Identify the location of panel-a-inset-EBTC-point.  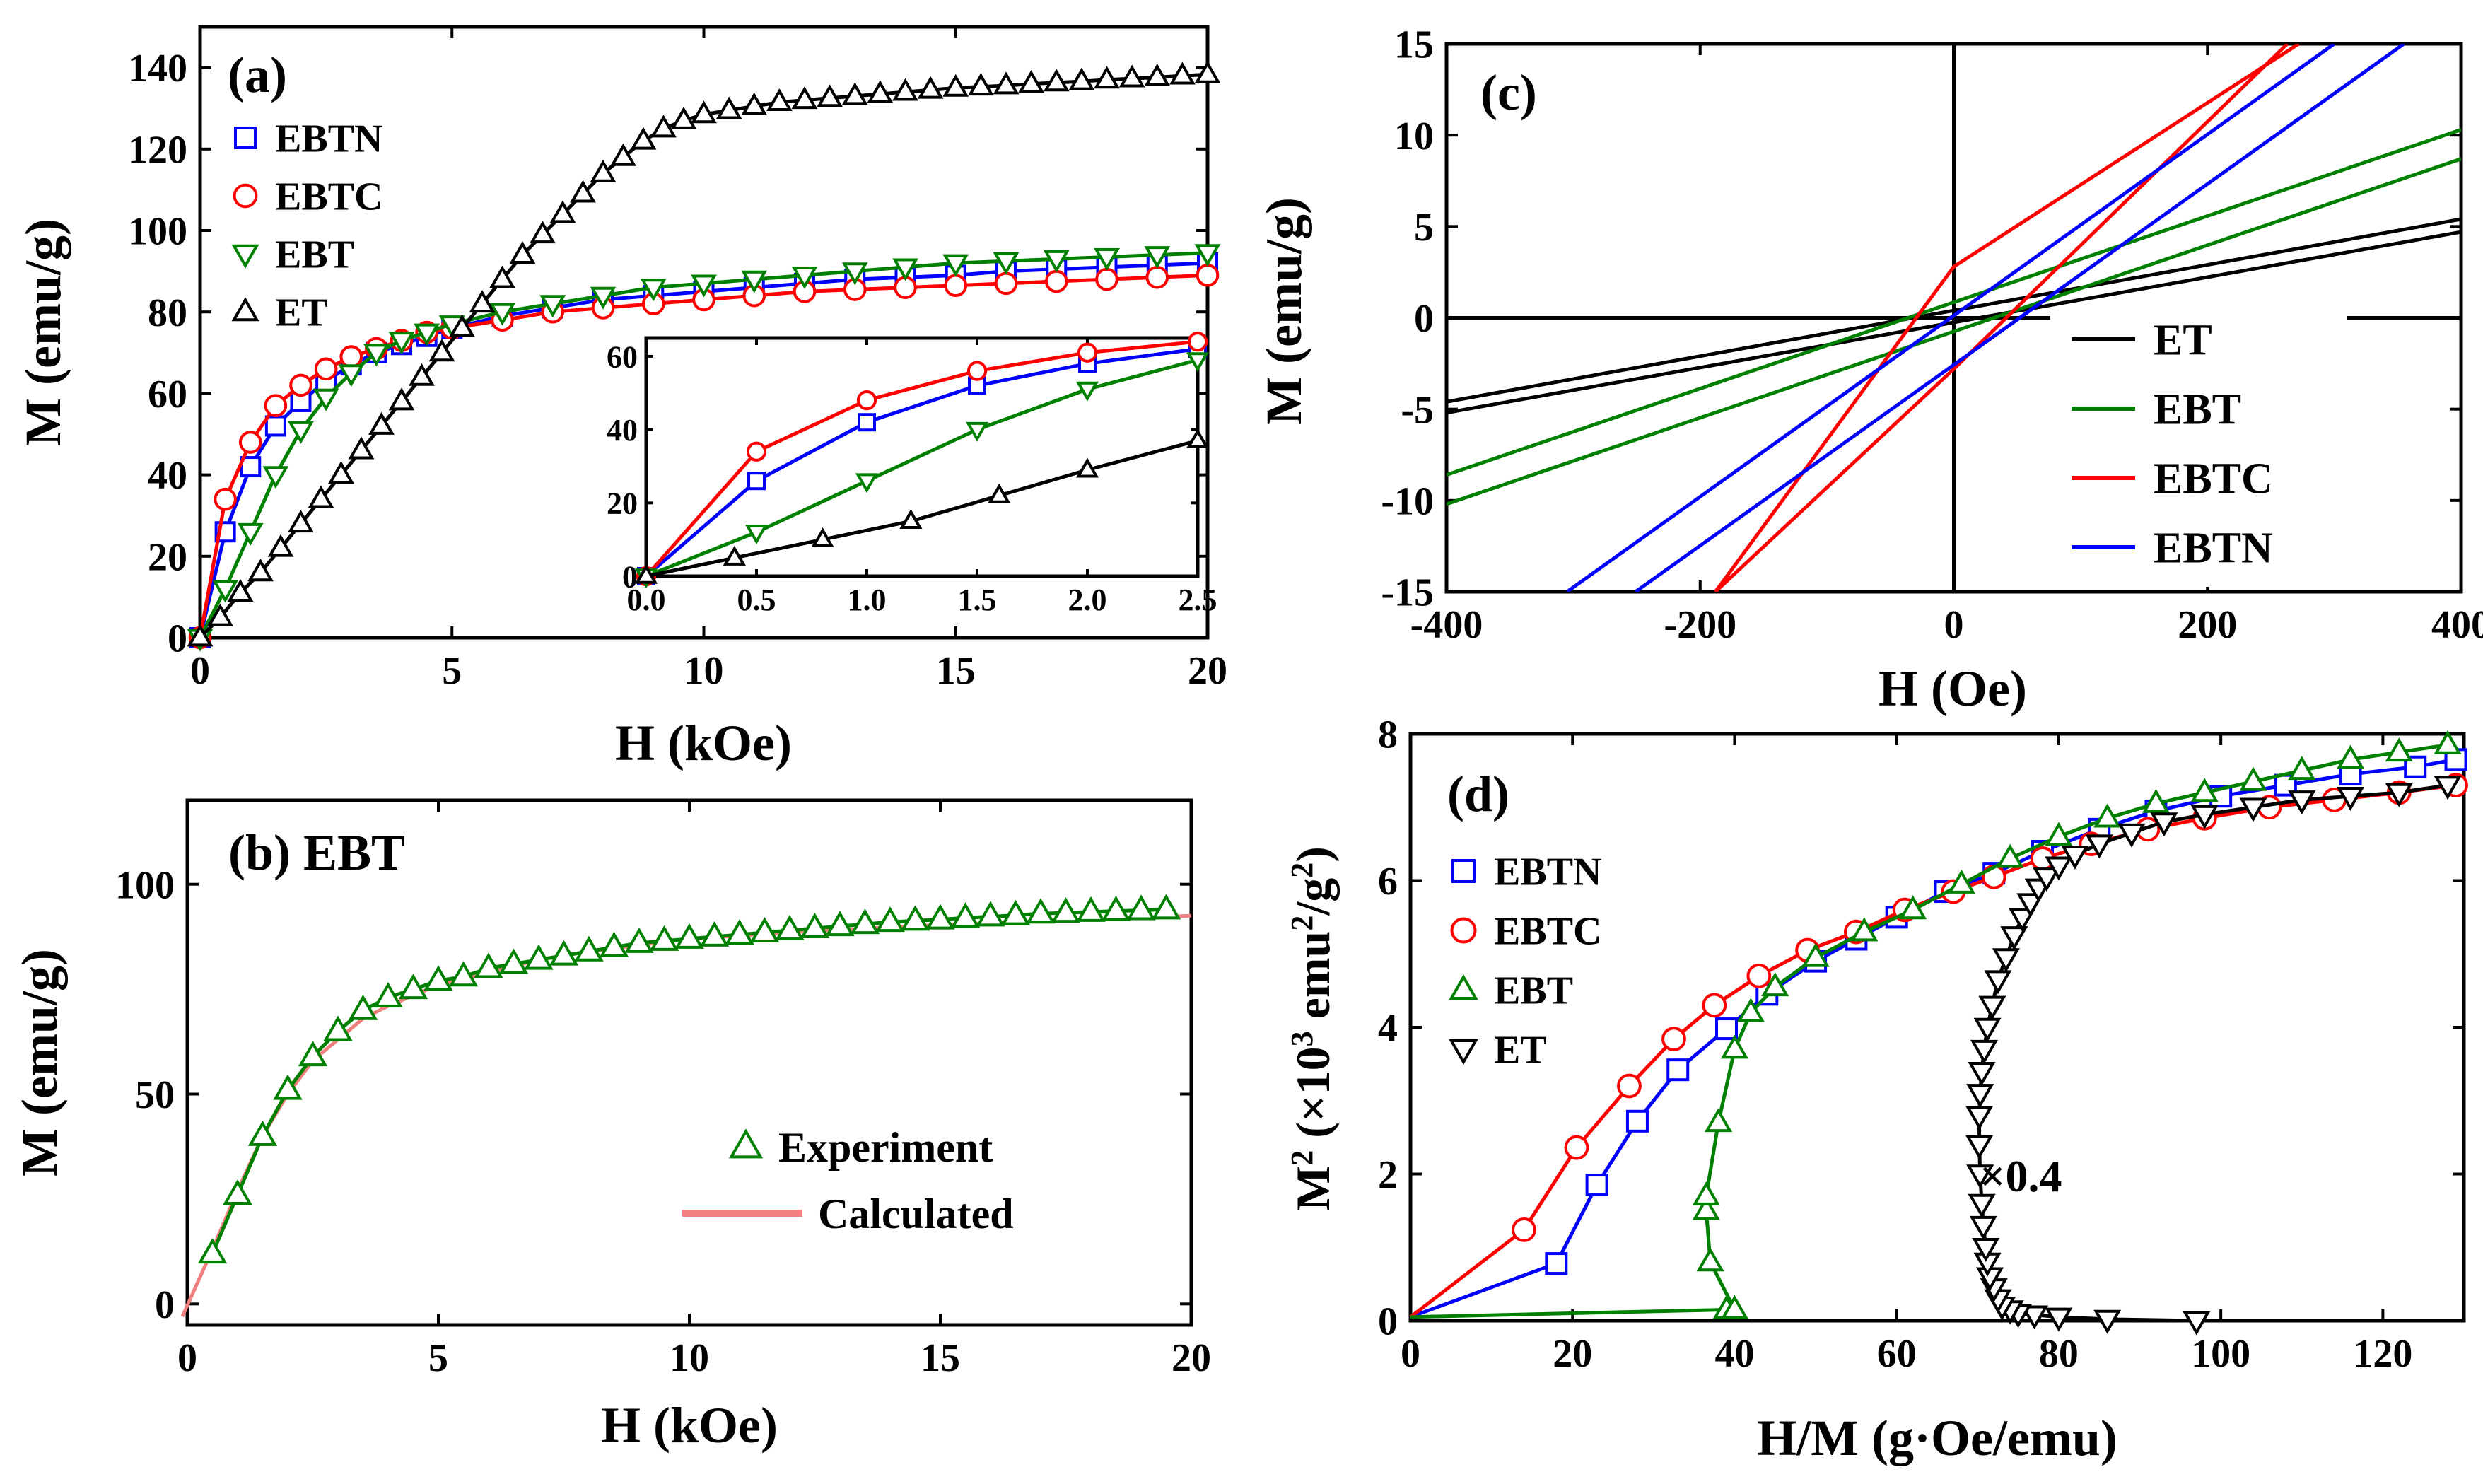
(1197, 342).